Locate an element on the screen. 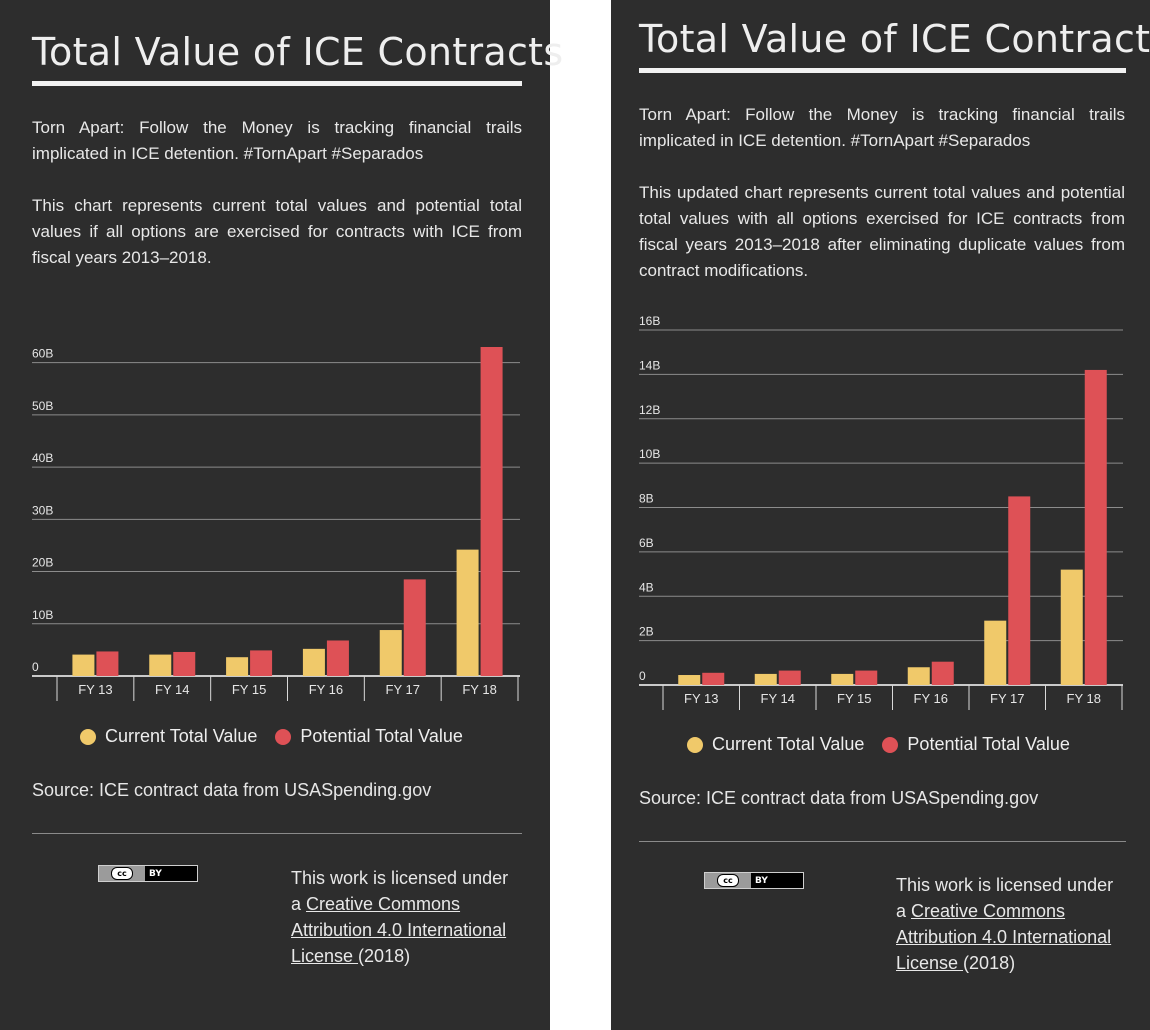  y-tick-label: 50B is located at coordinates (42, 406).